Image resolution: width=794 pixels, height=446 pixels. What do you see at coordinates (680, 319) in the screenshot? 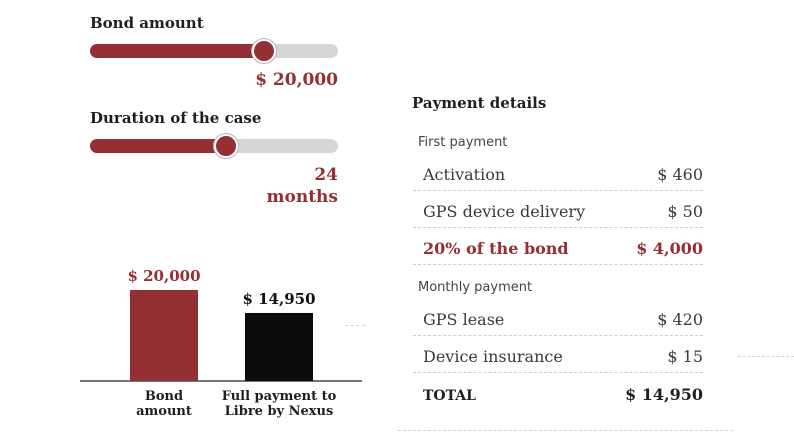
I see `row-amount: $ 420` at bounding box center [680, 319].